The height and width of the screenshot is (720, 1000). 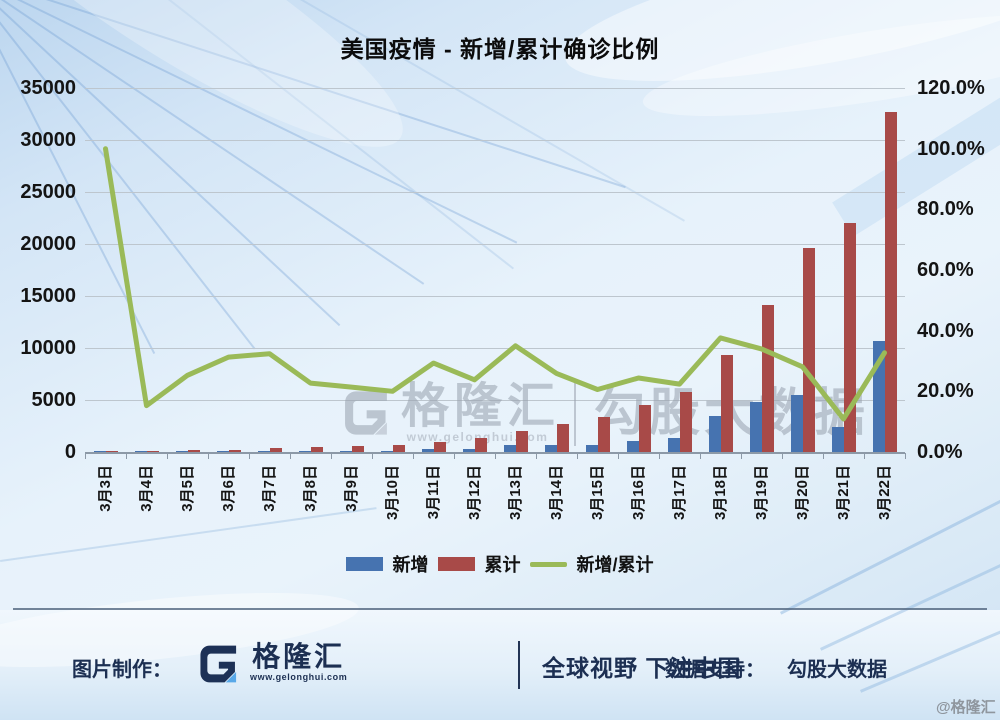 I want to click on legend-label: 新增/累计, so click(x=615, y=565).